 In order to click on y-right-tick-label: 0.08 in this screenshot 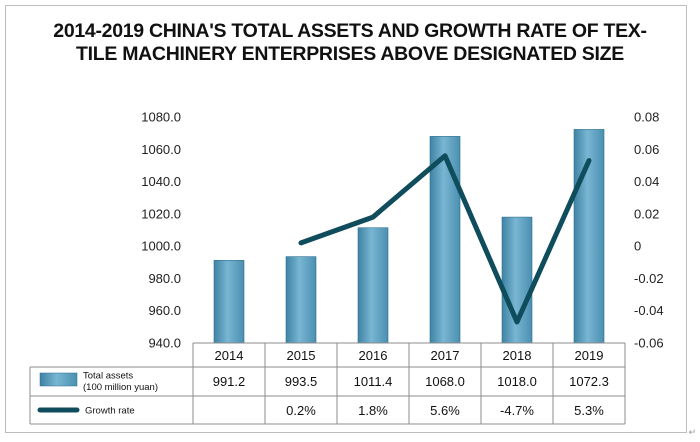, I will do `click(646, 117)`.